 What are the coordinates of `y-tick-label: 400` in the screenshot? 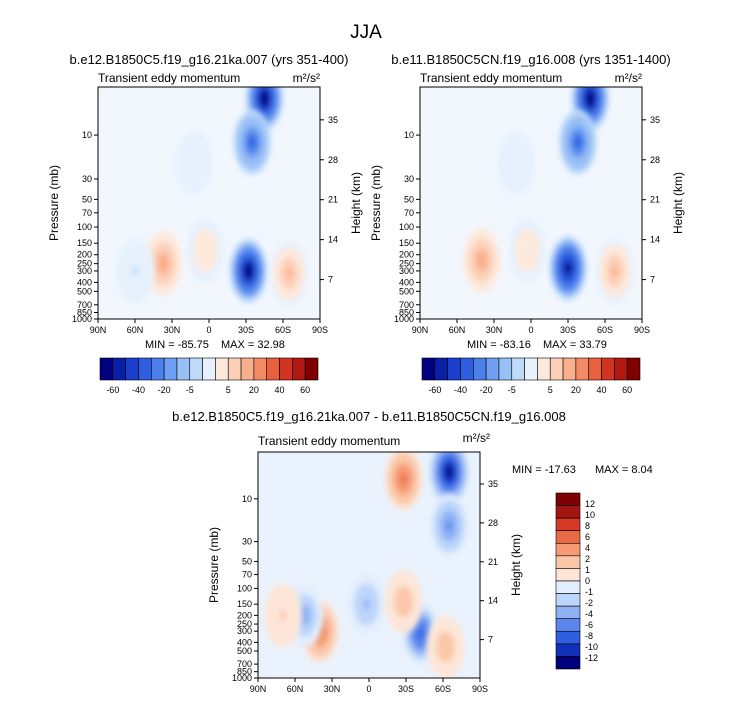 It's located at (244, 642).